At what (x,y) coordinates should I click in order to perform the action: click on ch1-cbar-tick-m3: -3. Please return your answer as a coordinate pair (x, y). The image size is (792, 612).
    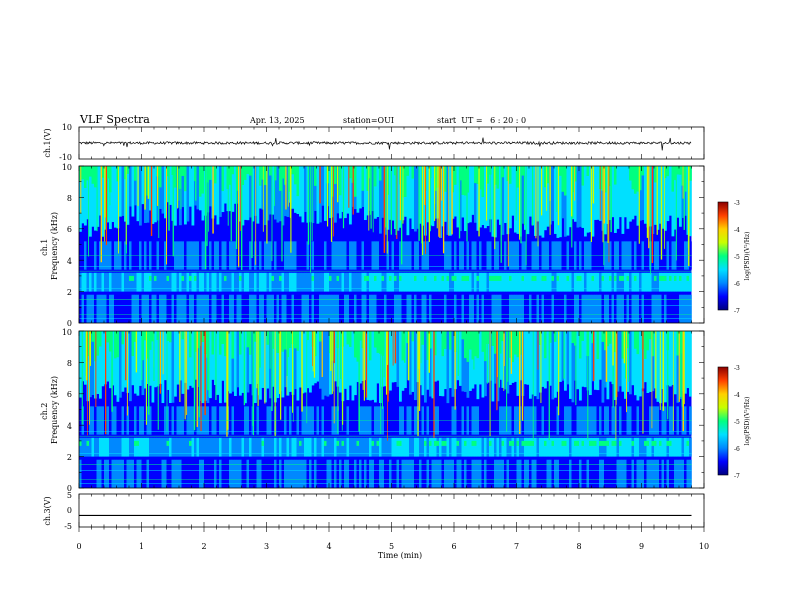
    Looking at the image, I should click on (737, 203).